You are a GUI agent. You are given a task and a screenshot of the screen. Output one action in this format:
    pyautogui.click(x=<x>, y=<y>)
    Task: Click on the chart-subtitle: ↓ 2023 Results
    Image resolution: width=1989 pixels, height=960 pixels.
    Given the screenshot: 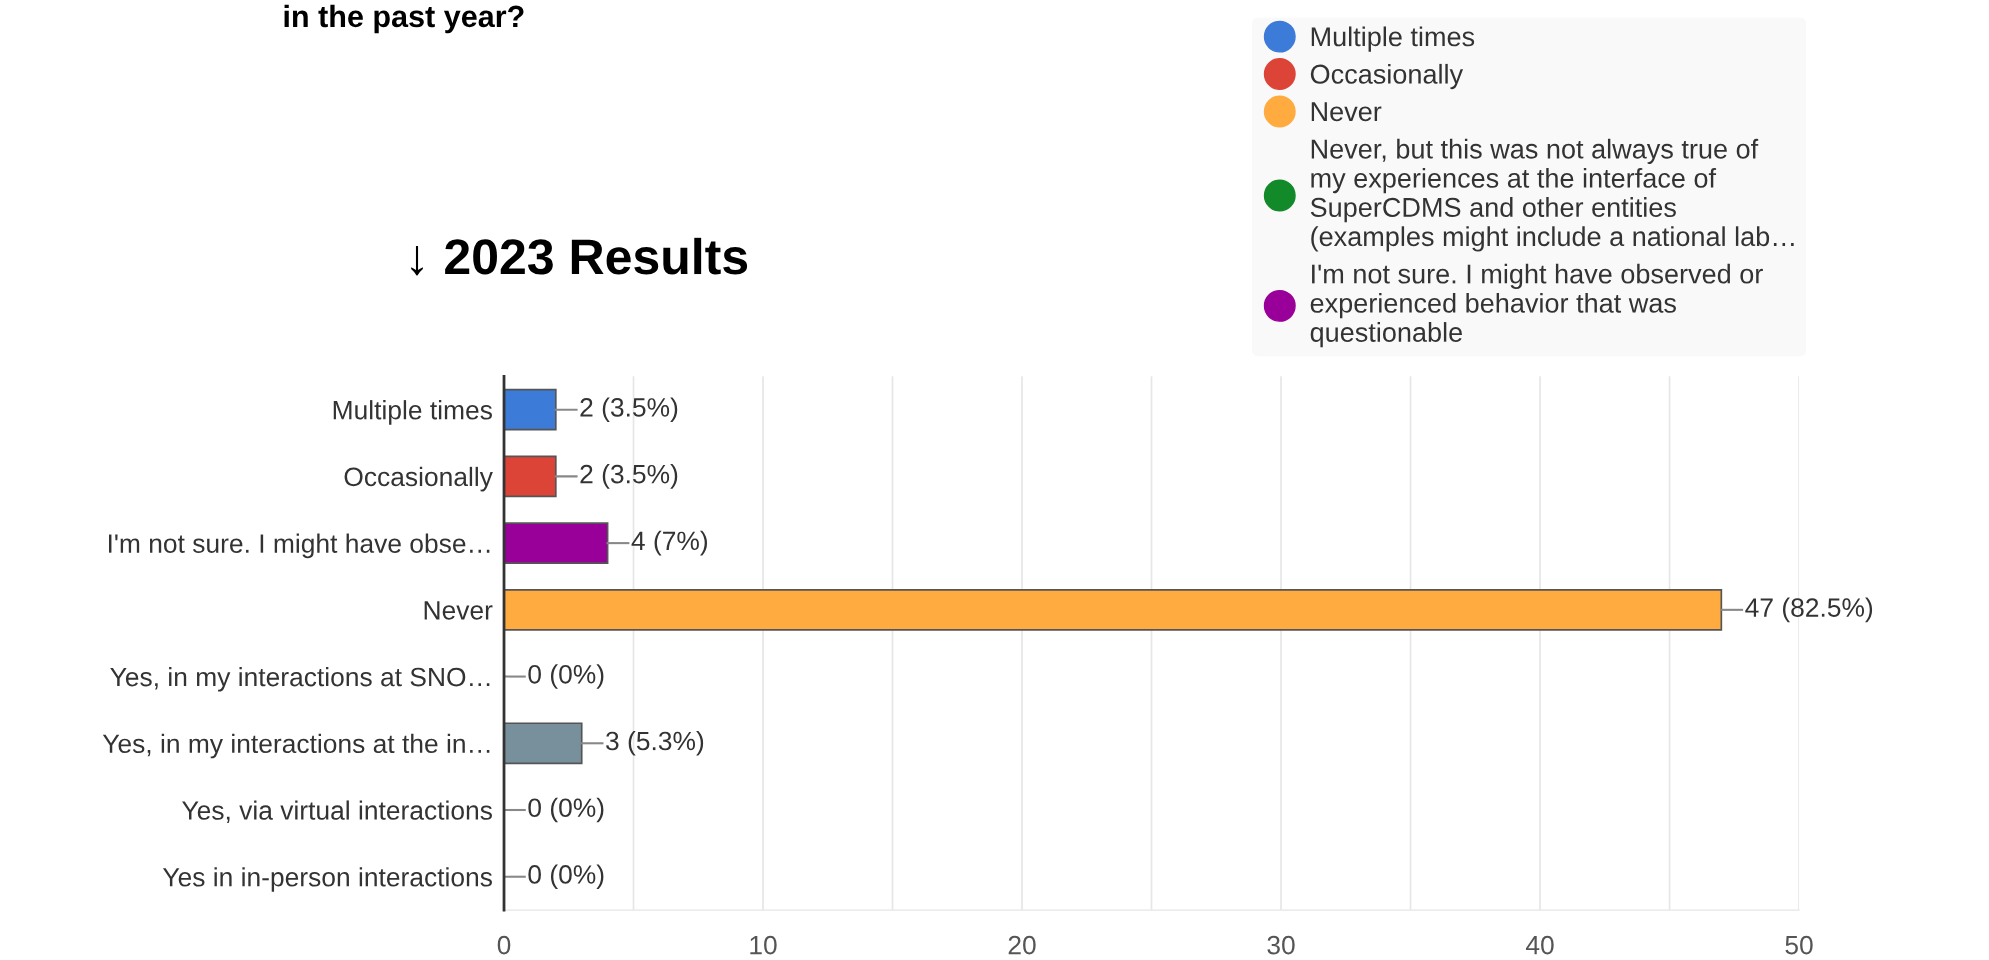 What is the action you would take?
    pyautogui.click(x=579, y=256)
    